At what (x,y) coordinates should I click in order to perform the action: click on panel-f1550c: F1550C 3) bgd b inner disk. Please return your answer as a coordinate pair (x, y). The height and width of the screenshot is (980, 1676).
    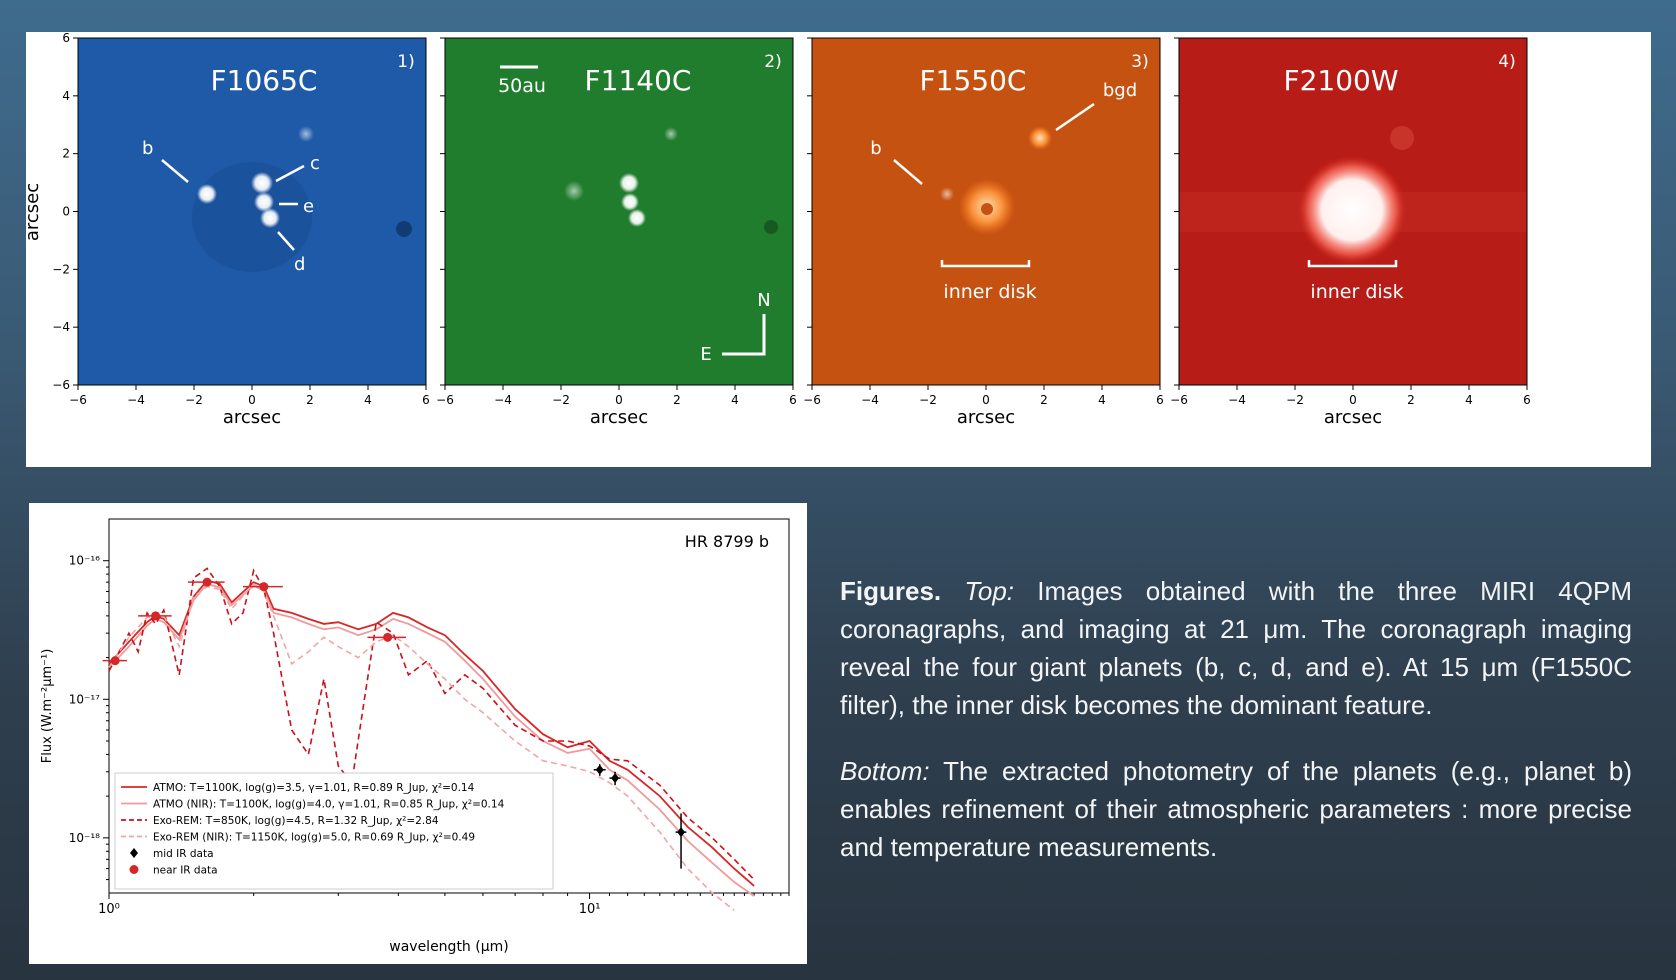
    Looking at the image, I should click on (986, 211).